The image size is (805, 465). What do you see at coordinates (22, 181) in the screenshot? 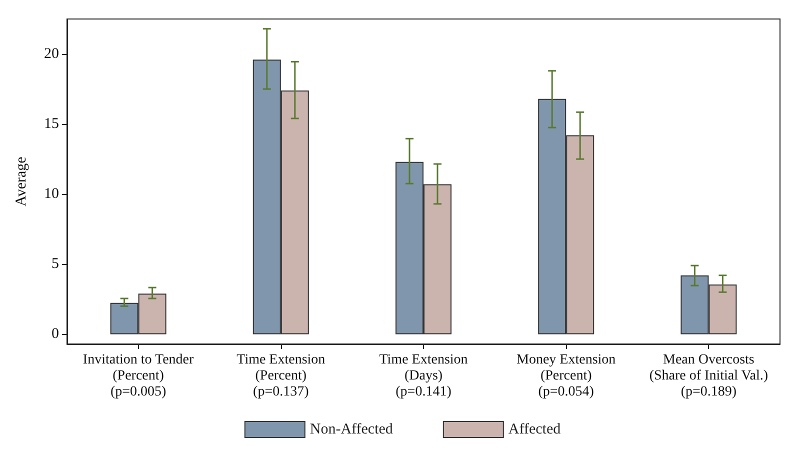
I see `y-axis-title: Average` at bounding box center [22, 181].